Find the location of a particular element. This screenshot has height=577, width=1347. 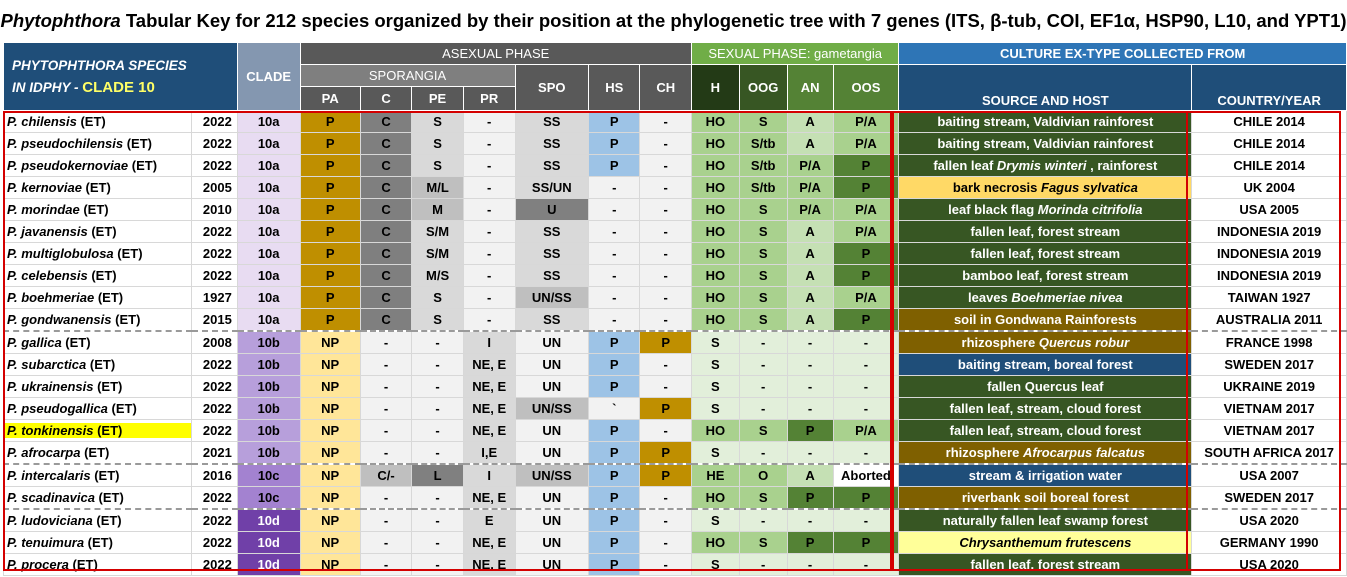

country-cell: SWEDEN 2017 is located at coordinates (1269, 364).